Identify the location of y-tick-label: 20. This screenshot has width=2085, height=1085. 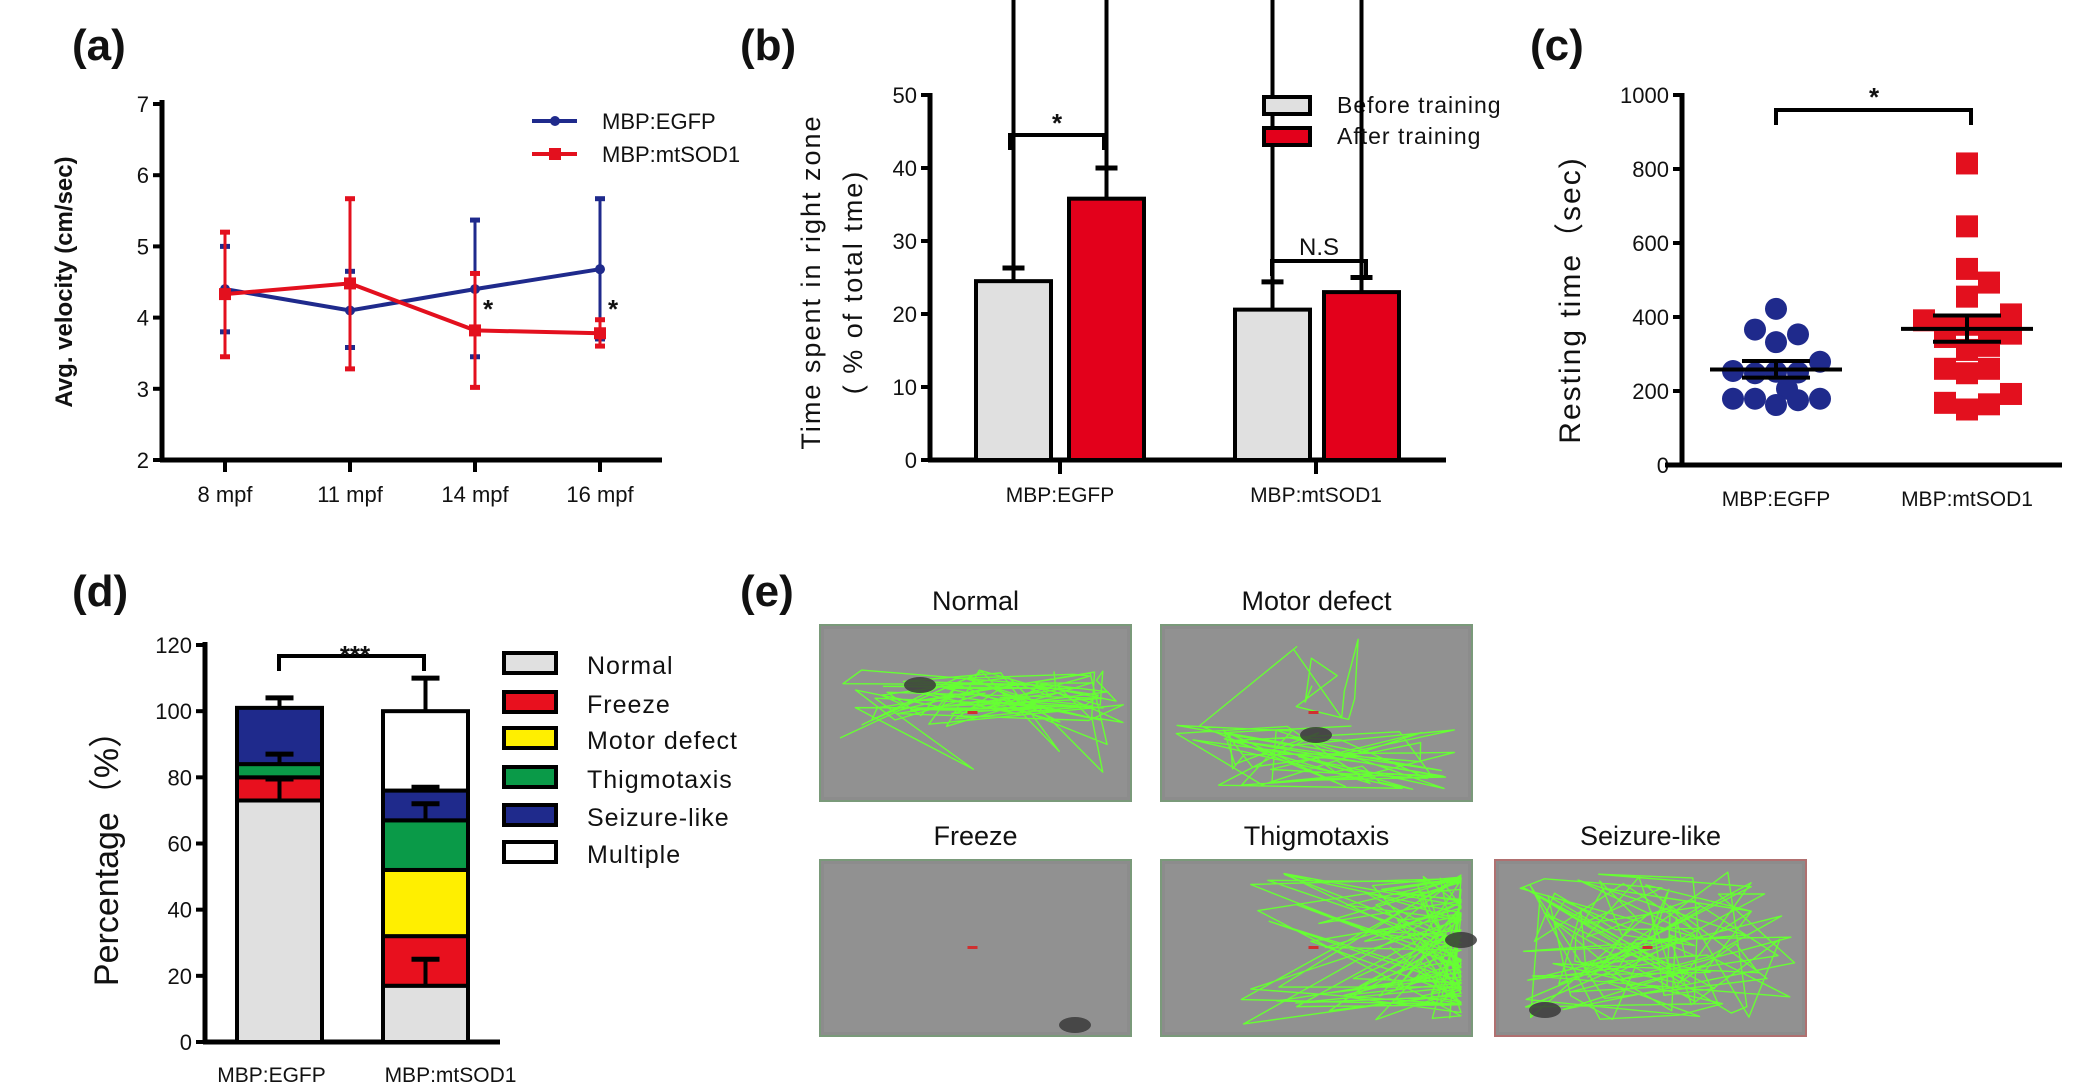
(180, 976).